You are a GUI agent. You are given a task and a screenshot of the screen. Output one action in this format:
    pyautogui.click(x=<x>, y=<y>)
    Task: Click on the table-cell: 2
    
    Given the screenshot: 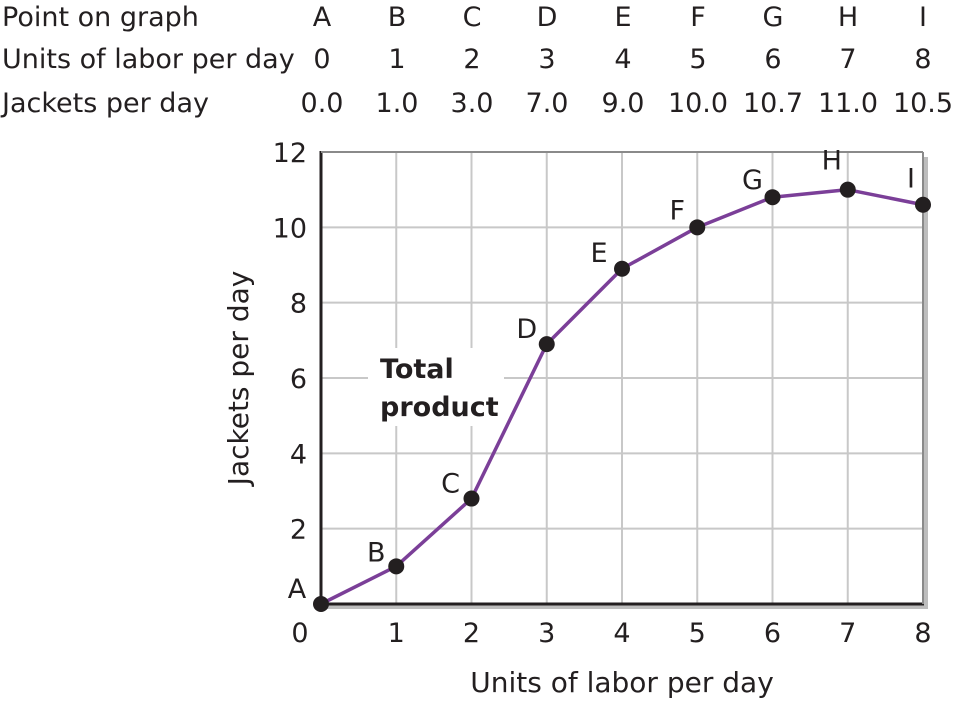 What is the action you would take?
    pyautogui.click(x=472, y=59)
    